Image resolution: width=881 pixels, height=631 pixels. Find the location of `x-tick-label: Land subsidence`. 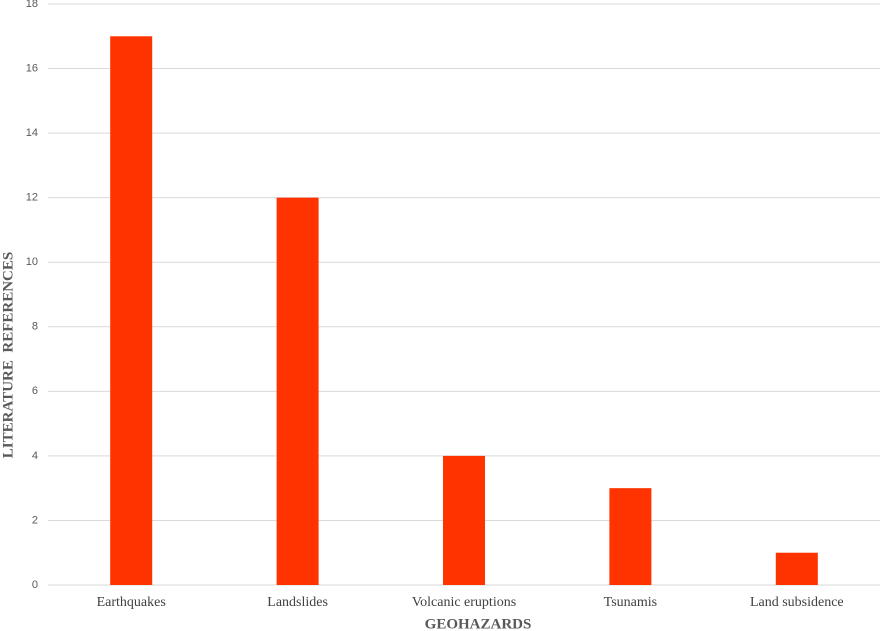

x-tick-label: Land subsidence is located at coordinates (797, 602).